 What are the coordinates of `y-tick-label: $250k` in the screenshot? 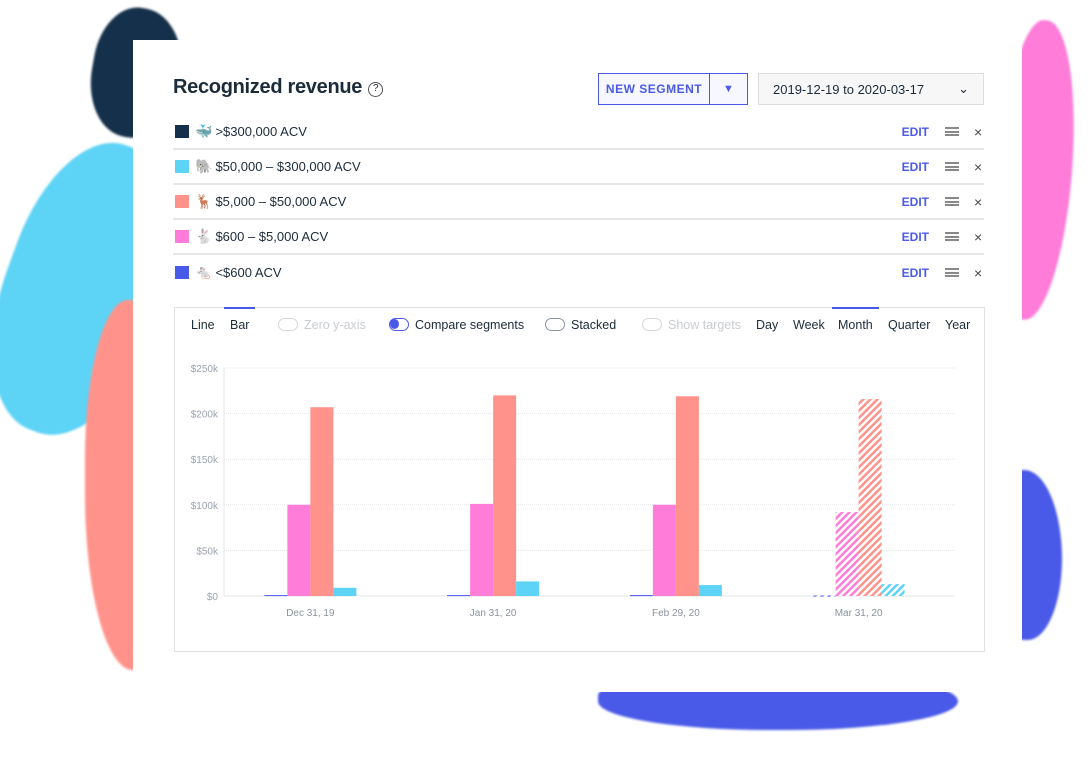 It's located at (205, 369).